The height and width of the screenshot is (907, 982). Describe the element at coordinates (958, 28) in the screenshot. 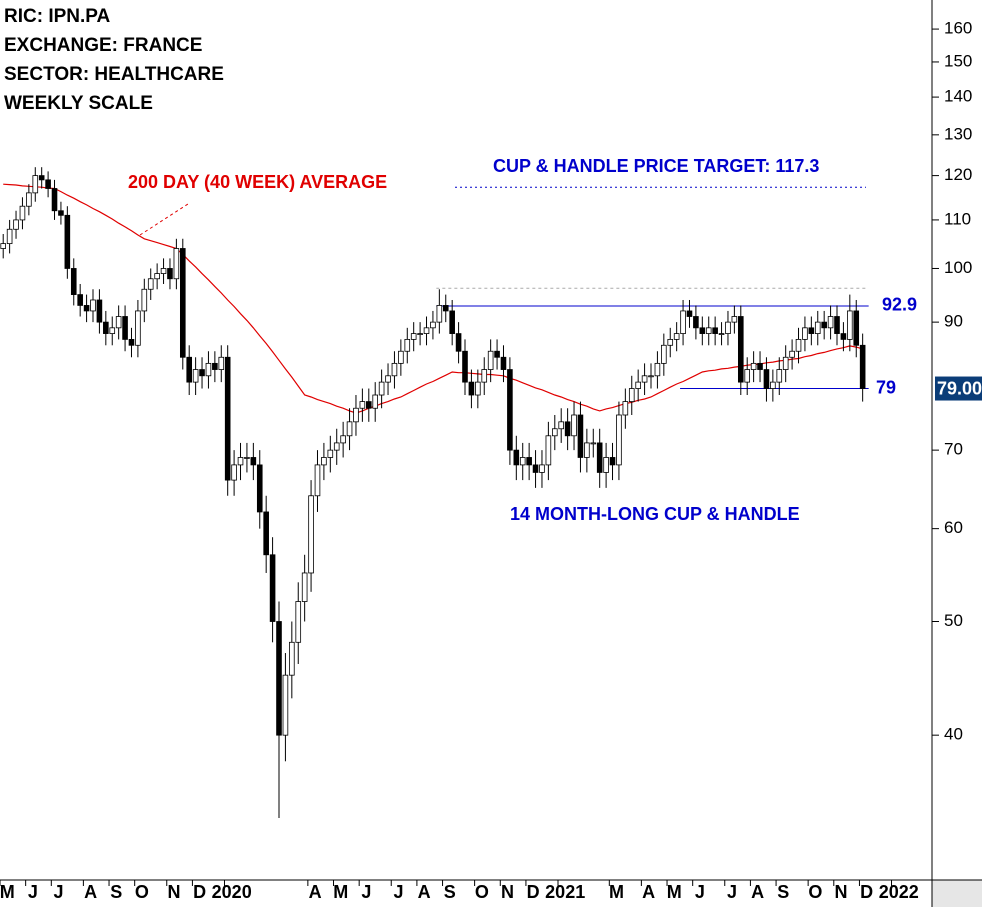

I see `y-tick-label: 160` at that location.